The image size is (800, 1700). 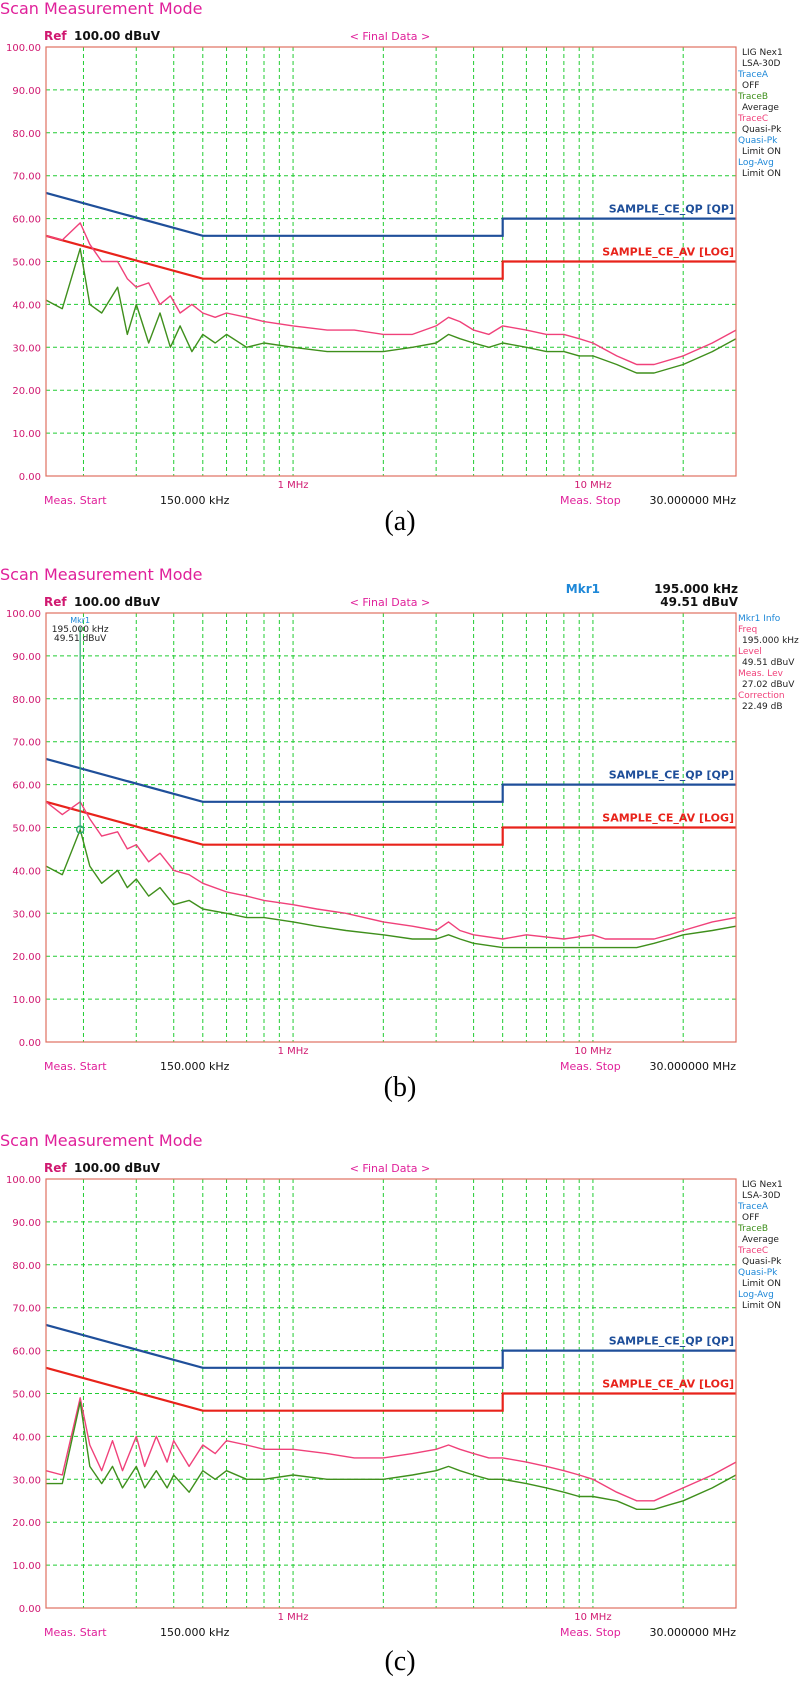 I want to click on marker-freq: 195.000 kHz, so click(x=80, y=630).